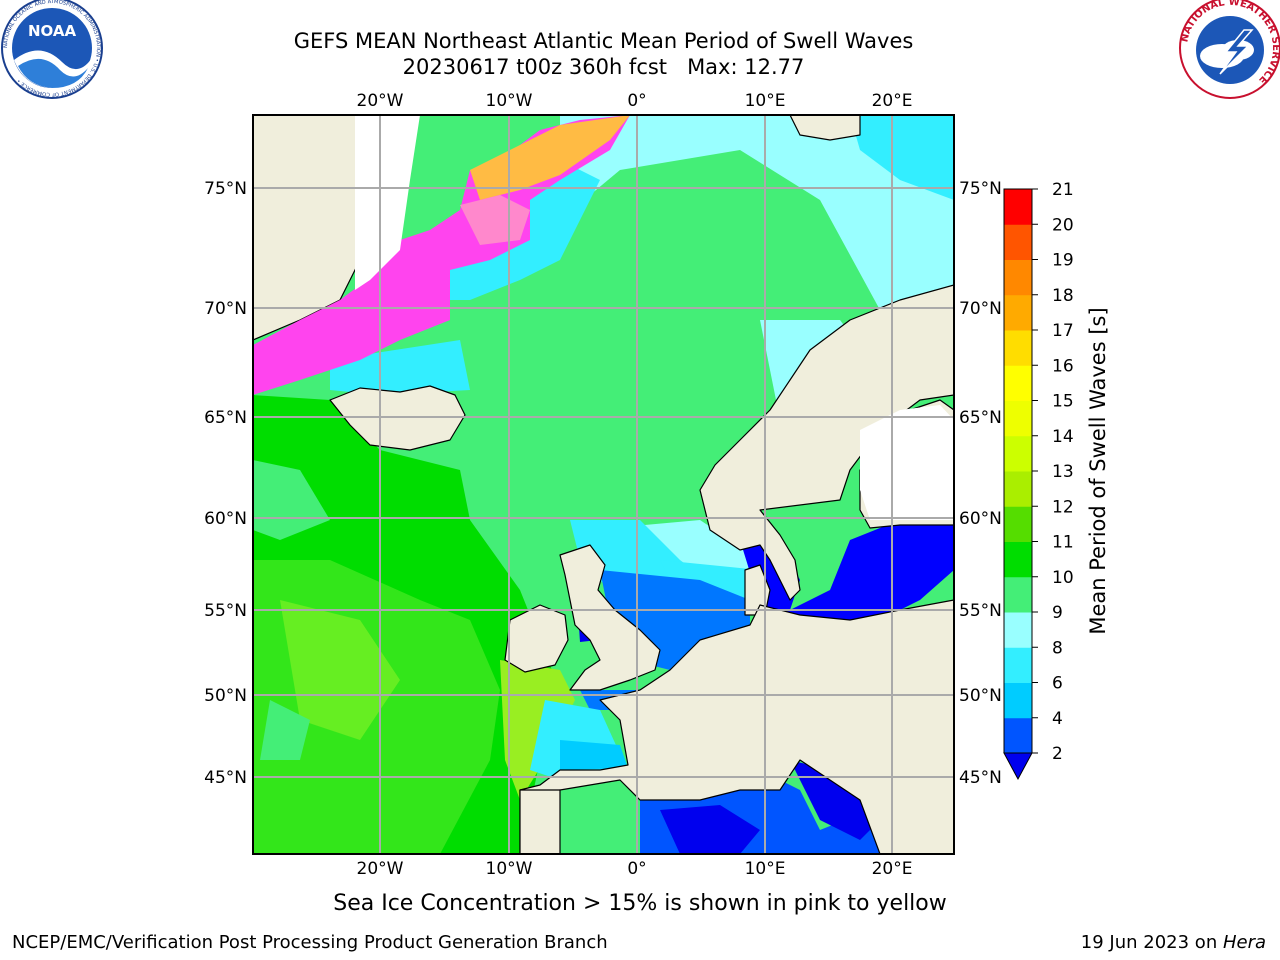  I want to click on lat-labels-left: 75°N 70°N 65°N 60°N 55°N 50°N 45°N, so click(225, 483).